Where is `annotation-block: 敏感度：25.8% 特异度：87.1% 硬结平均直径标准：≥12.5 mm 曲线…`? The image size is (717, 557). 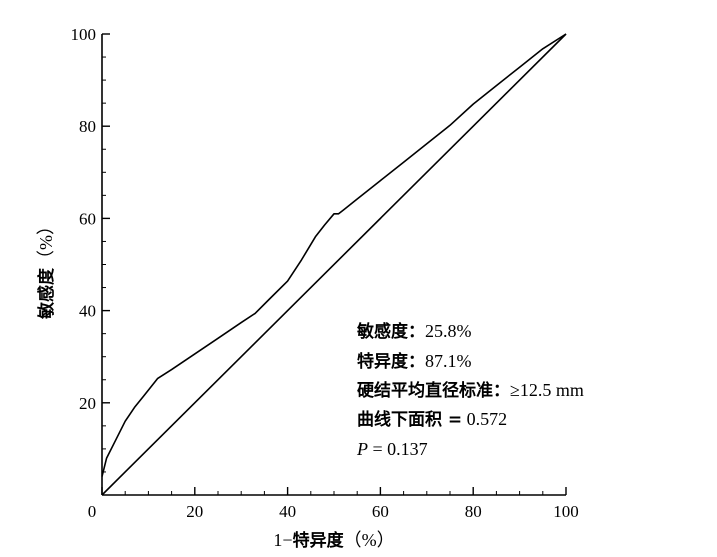
annotation-block: 敏感度：25.8% 特异度：87.1% 硬结平均直径标准：≥12.5 mm 曲线… is located at coordinates (470, 390).